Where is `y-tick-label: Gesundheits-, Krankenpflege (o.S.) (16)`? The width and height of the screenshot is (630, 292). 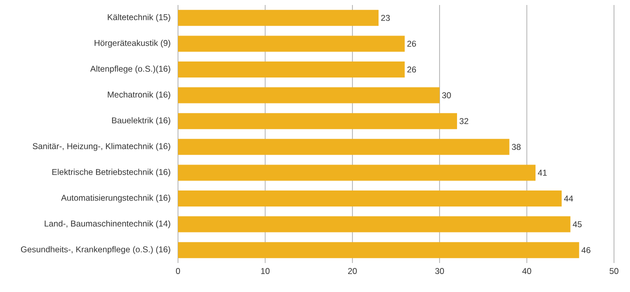 y-tick-label: Gesundheits-, Krankenpflege (o.S.) (16) is located at coordinates (95, 250).